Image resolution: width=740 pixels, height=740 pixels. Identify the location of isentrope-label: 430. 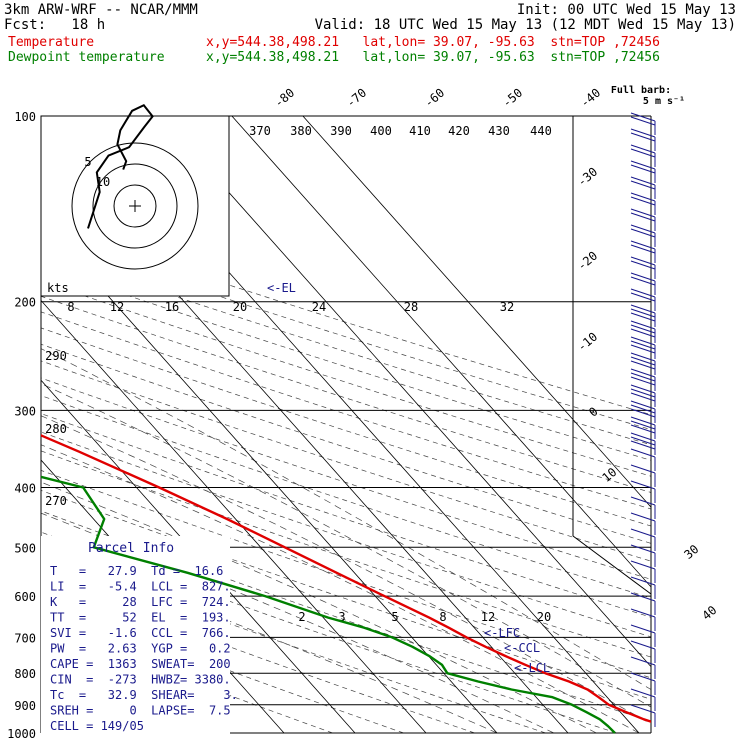
(499, 131).